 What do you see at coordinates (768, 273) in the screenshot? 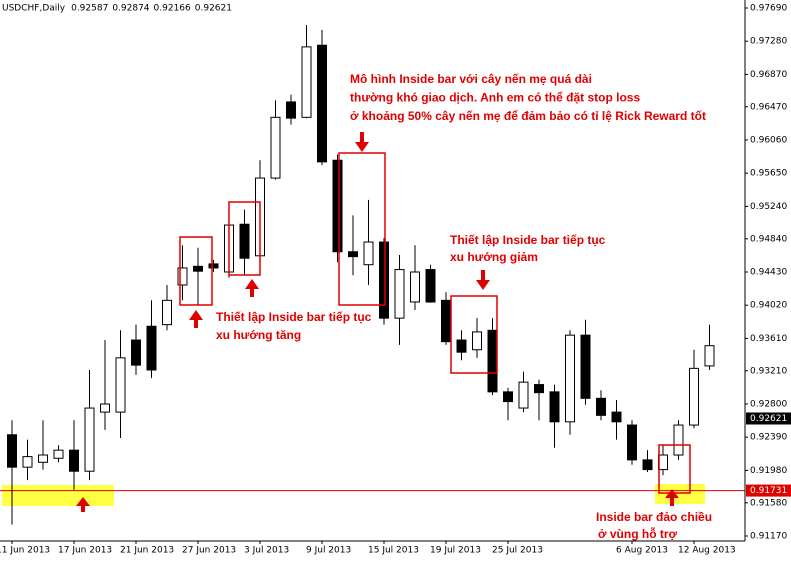
I see `y-tick-label: 0.94430` at bounding box center [768, 273].